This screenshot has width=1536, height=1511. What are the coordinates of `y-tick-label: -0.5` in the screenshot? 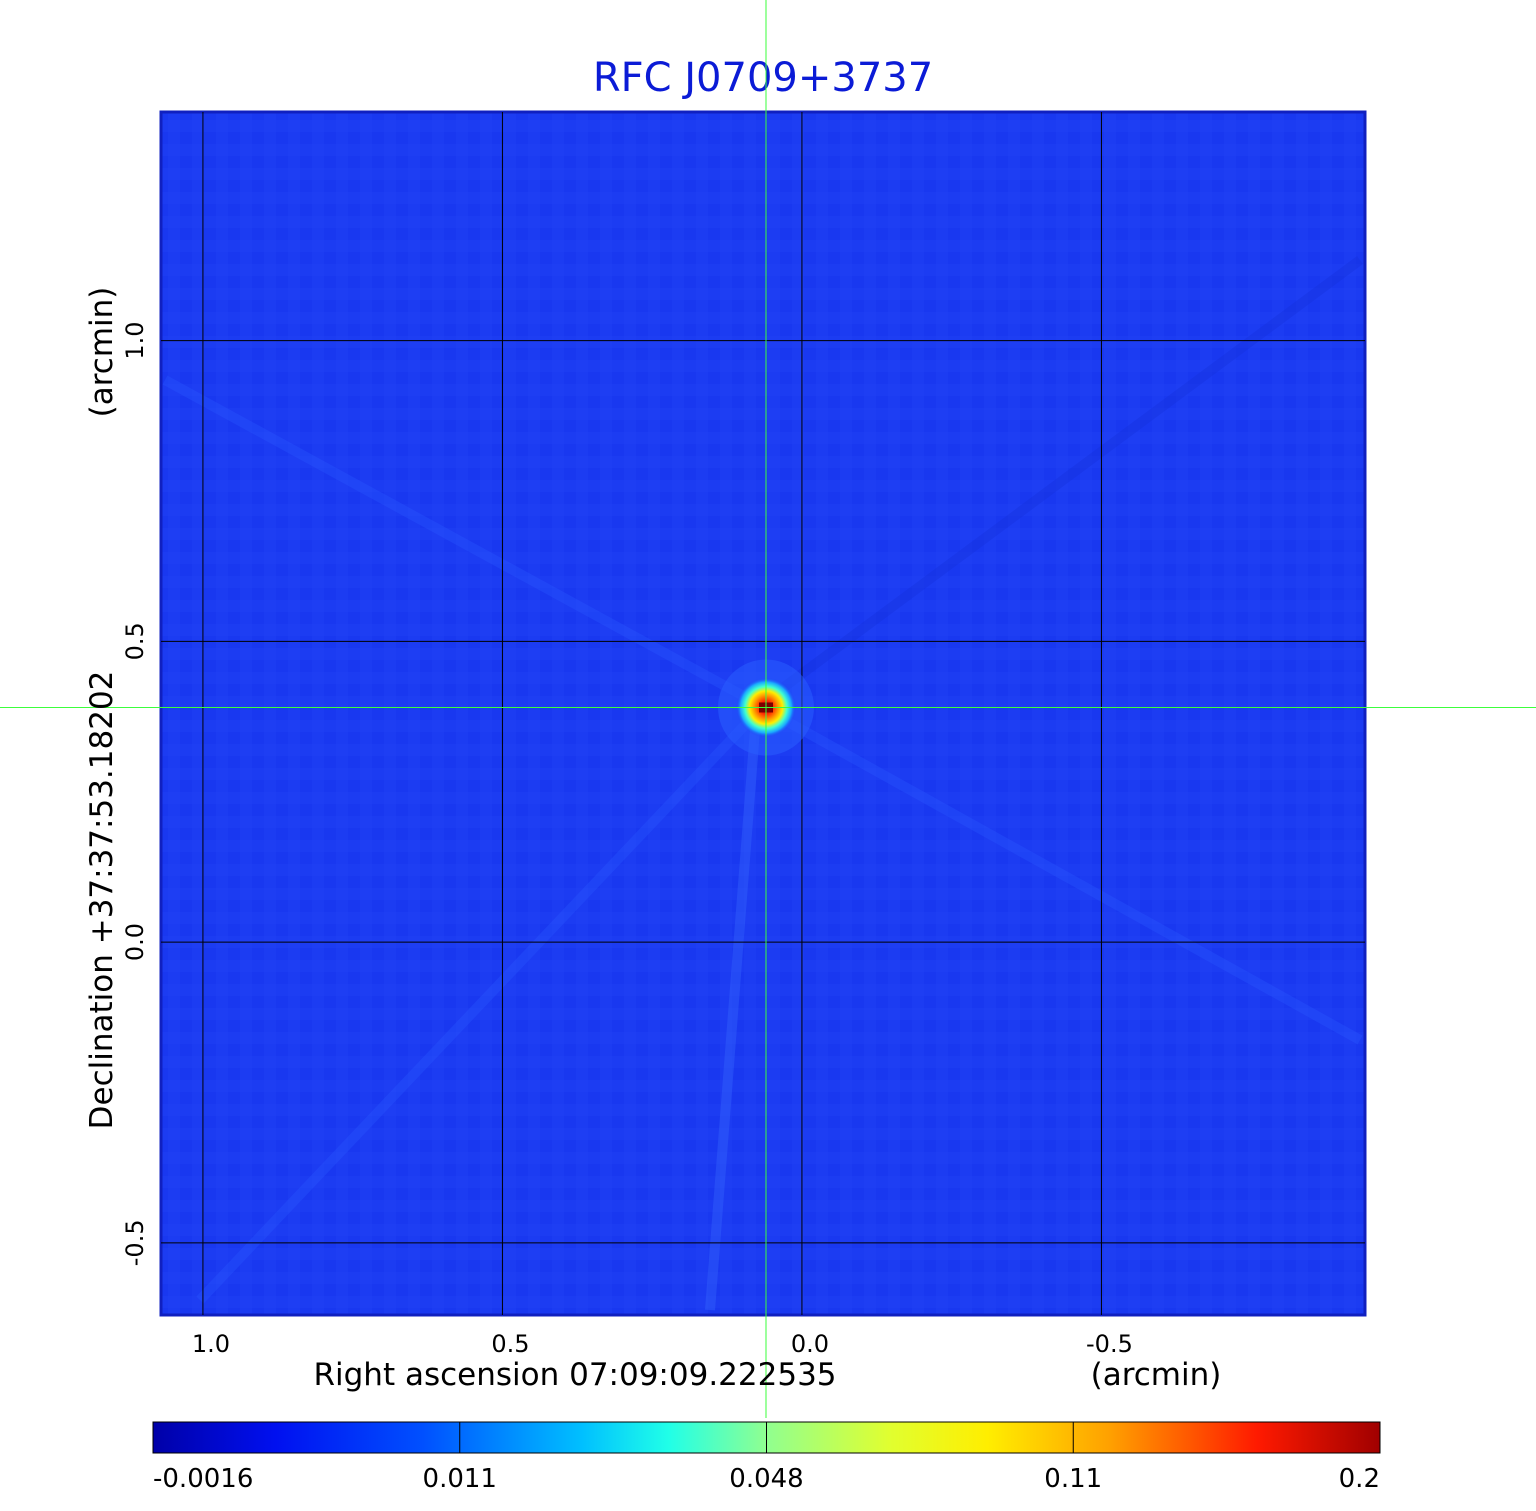 It's located at (135, 1242).